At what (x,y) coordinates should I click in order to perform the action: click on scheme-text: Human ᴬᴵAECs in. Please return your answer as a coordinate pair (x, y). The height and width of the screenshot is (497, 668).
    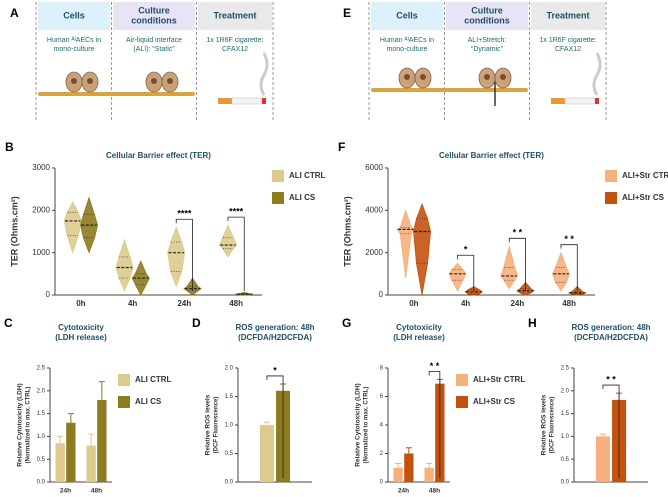
    Looking at the image, I should click on (74, 40).